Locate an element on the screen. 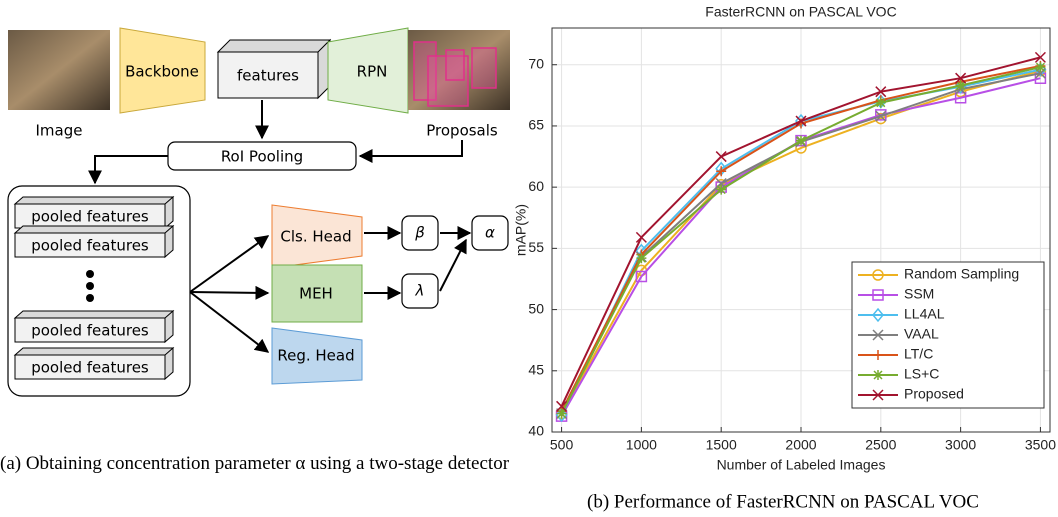 The height and width of the screenshot is (517, 1058). backbone: Backbone is located at coordinates (162, 72).